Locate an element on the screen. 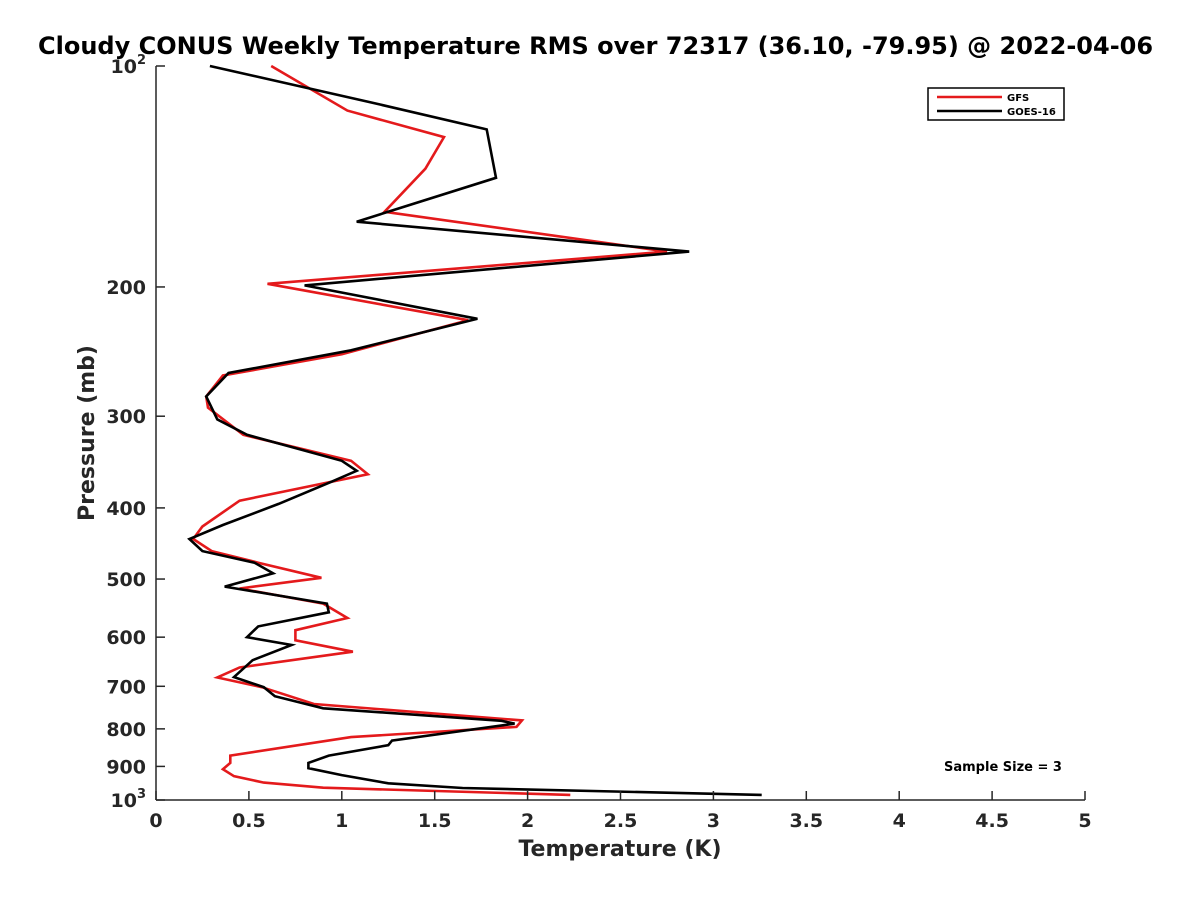 This screenshot has width=1200, height=900. y-tick-label: 900 is located at coordinates (126, 767).